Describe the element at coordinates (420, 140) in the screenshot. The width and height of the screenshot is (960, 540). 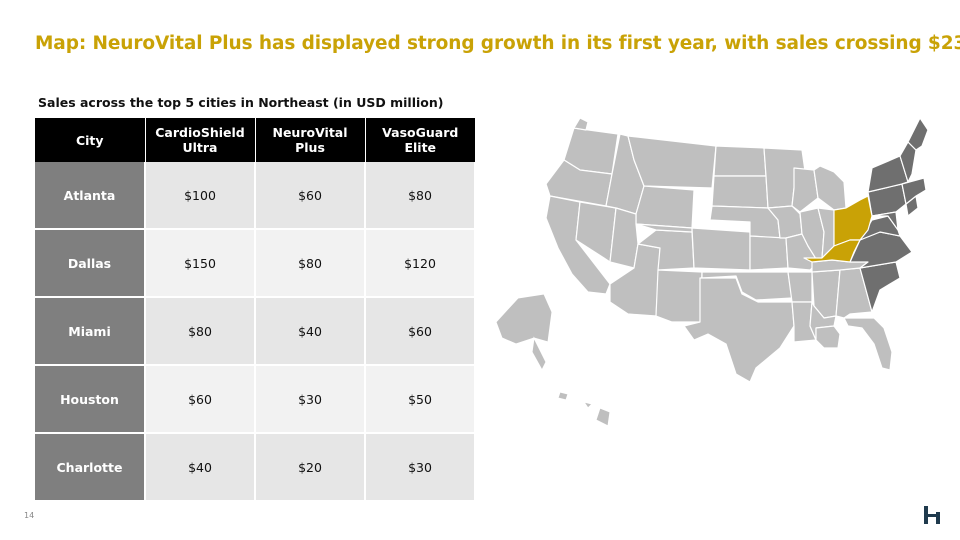
I see `header-vasoguard: VasoGuard Elite` at that location.